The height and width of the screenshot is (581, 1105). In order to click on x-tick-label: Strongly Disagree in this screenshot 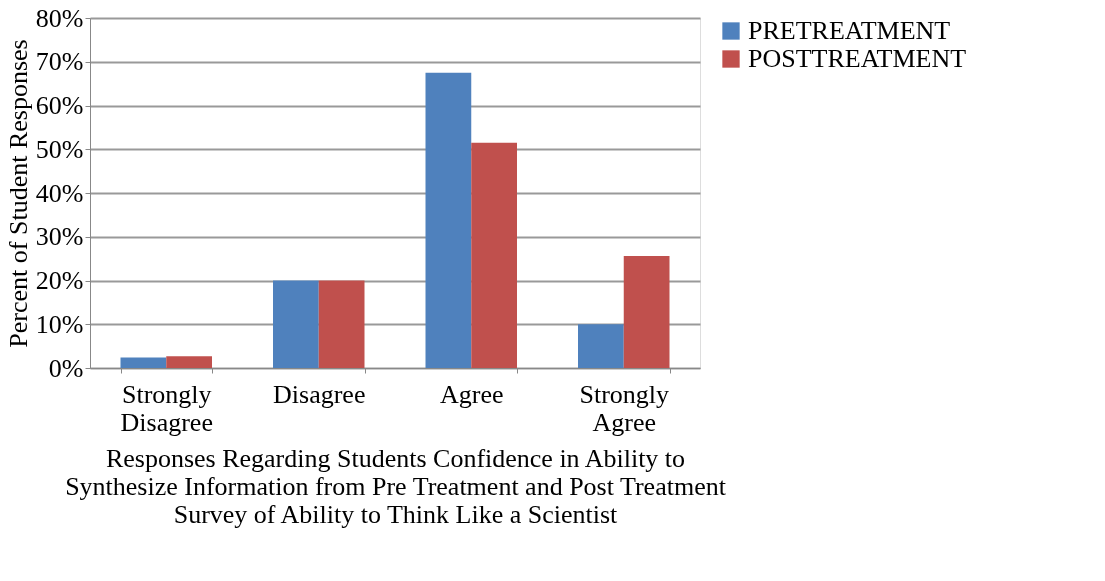, I will do `click(166, 408)`.